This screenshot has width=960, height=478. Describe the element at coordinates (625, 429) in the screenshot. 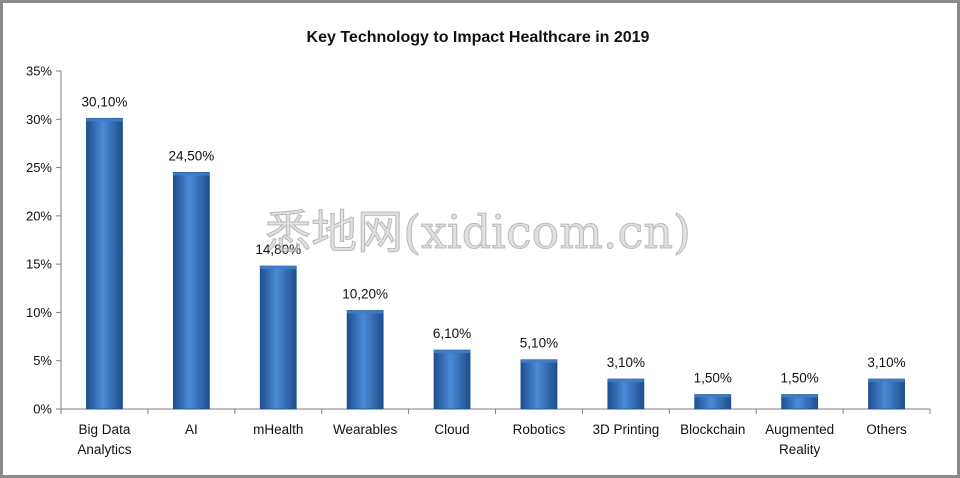

I see `category-label: 3D Printing` at that location.